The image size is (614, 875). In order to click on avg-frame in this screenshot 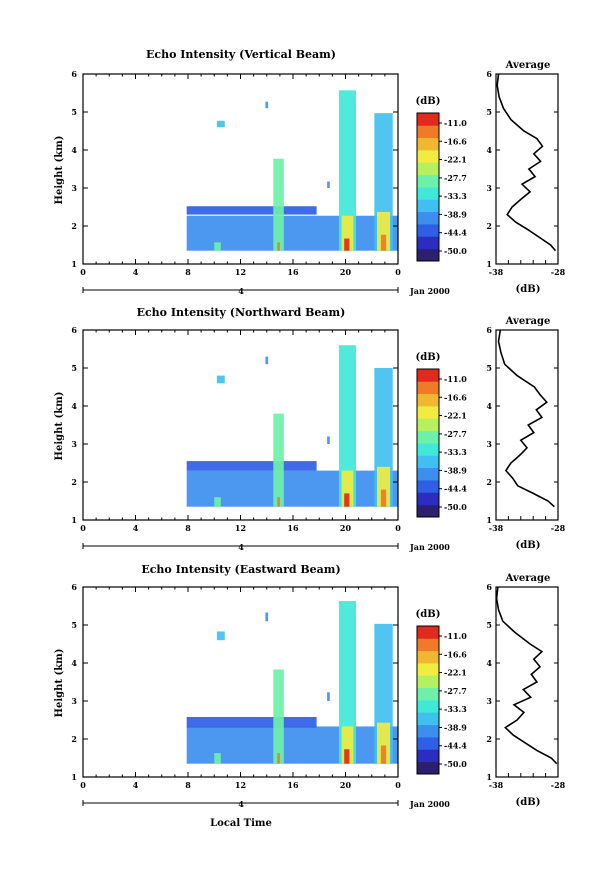, I will do `click(527, 682)`.